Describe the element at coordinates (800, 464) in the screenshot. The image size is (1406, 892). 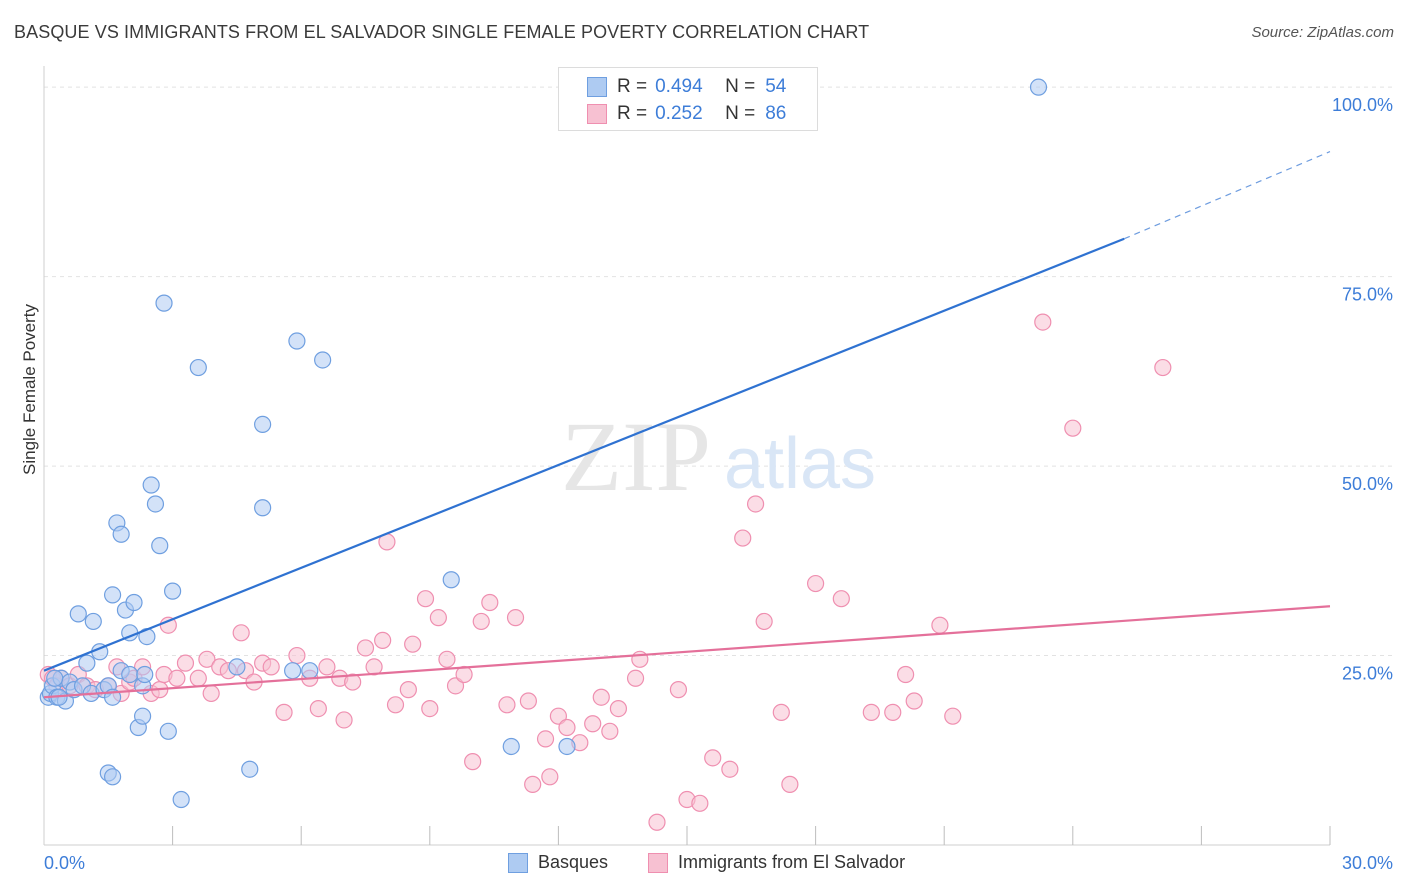
I see `watermark-atlas: atlas` at that location.